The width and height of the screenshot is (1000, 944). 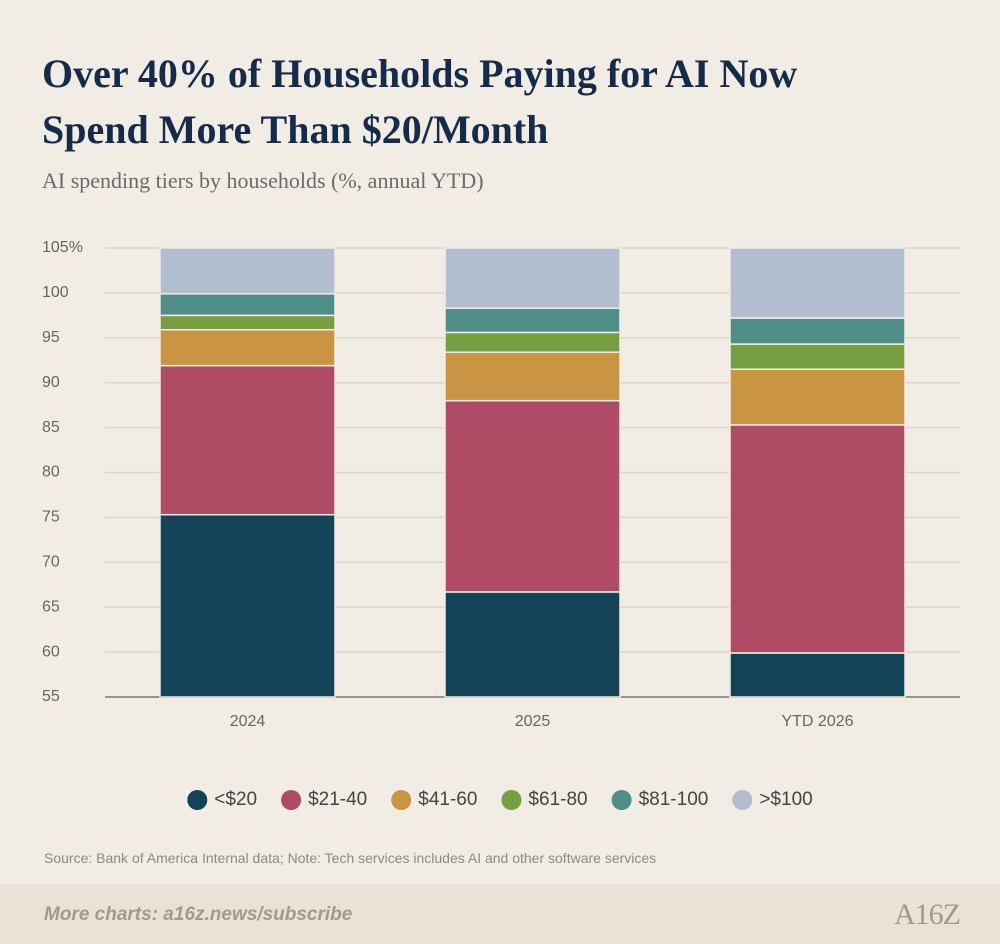 What do you see at coordinates (51, 696) in the screenshot?
I see `y-tick-label: 55` at bounding box center [51, 696].